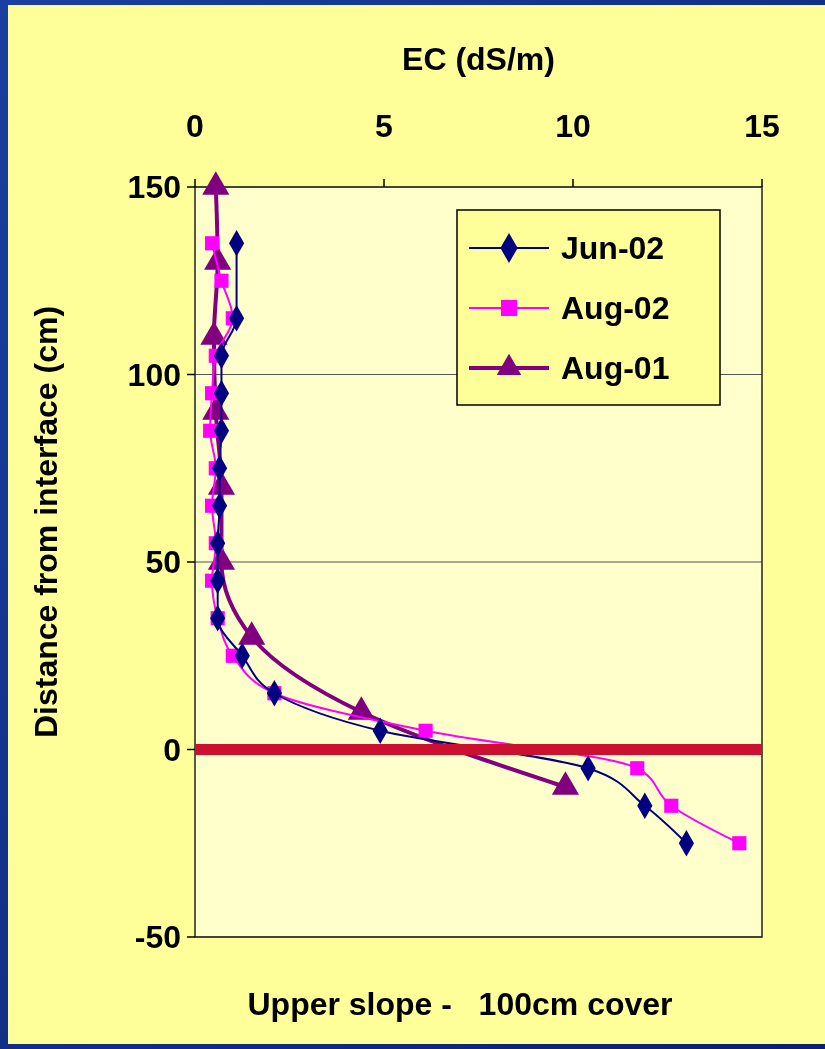 The image size is (825, 1049). What do you see at coordinates (615, 308) in the screenshot?
I see `legend-label: Aug-02` at bounding box center [615, 308].